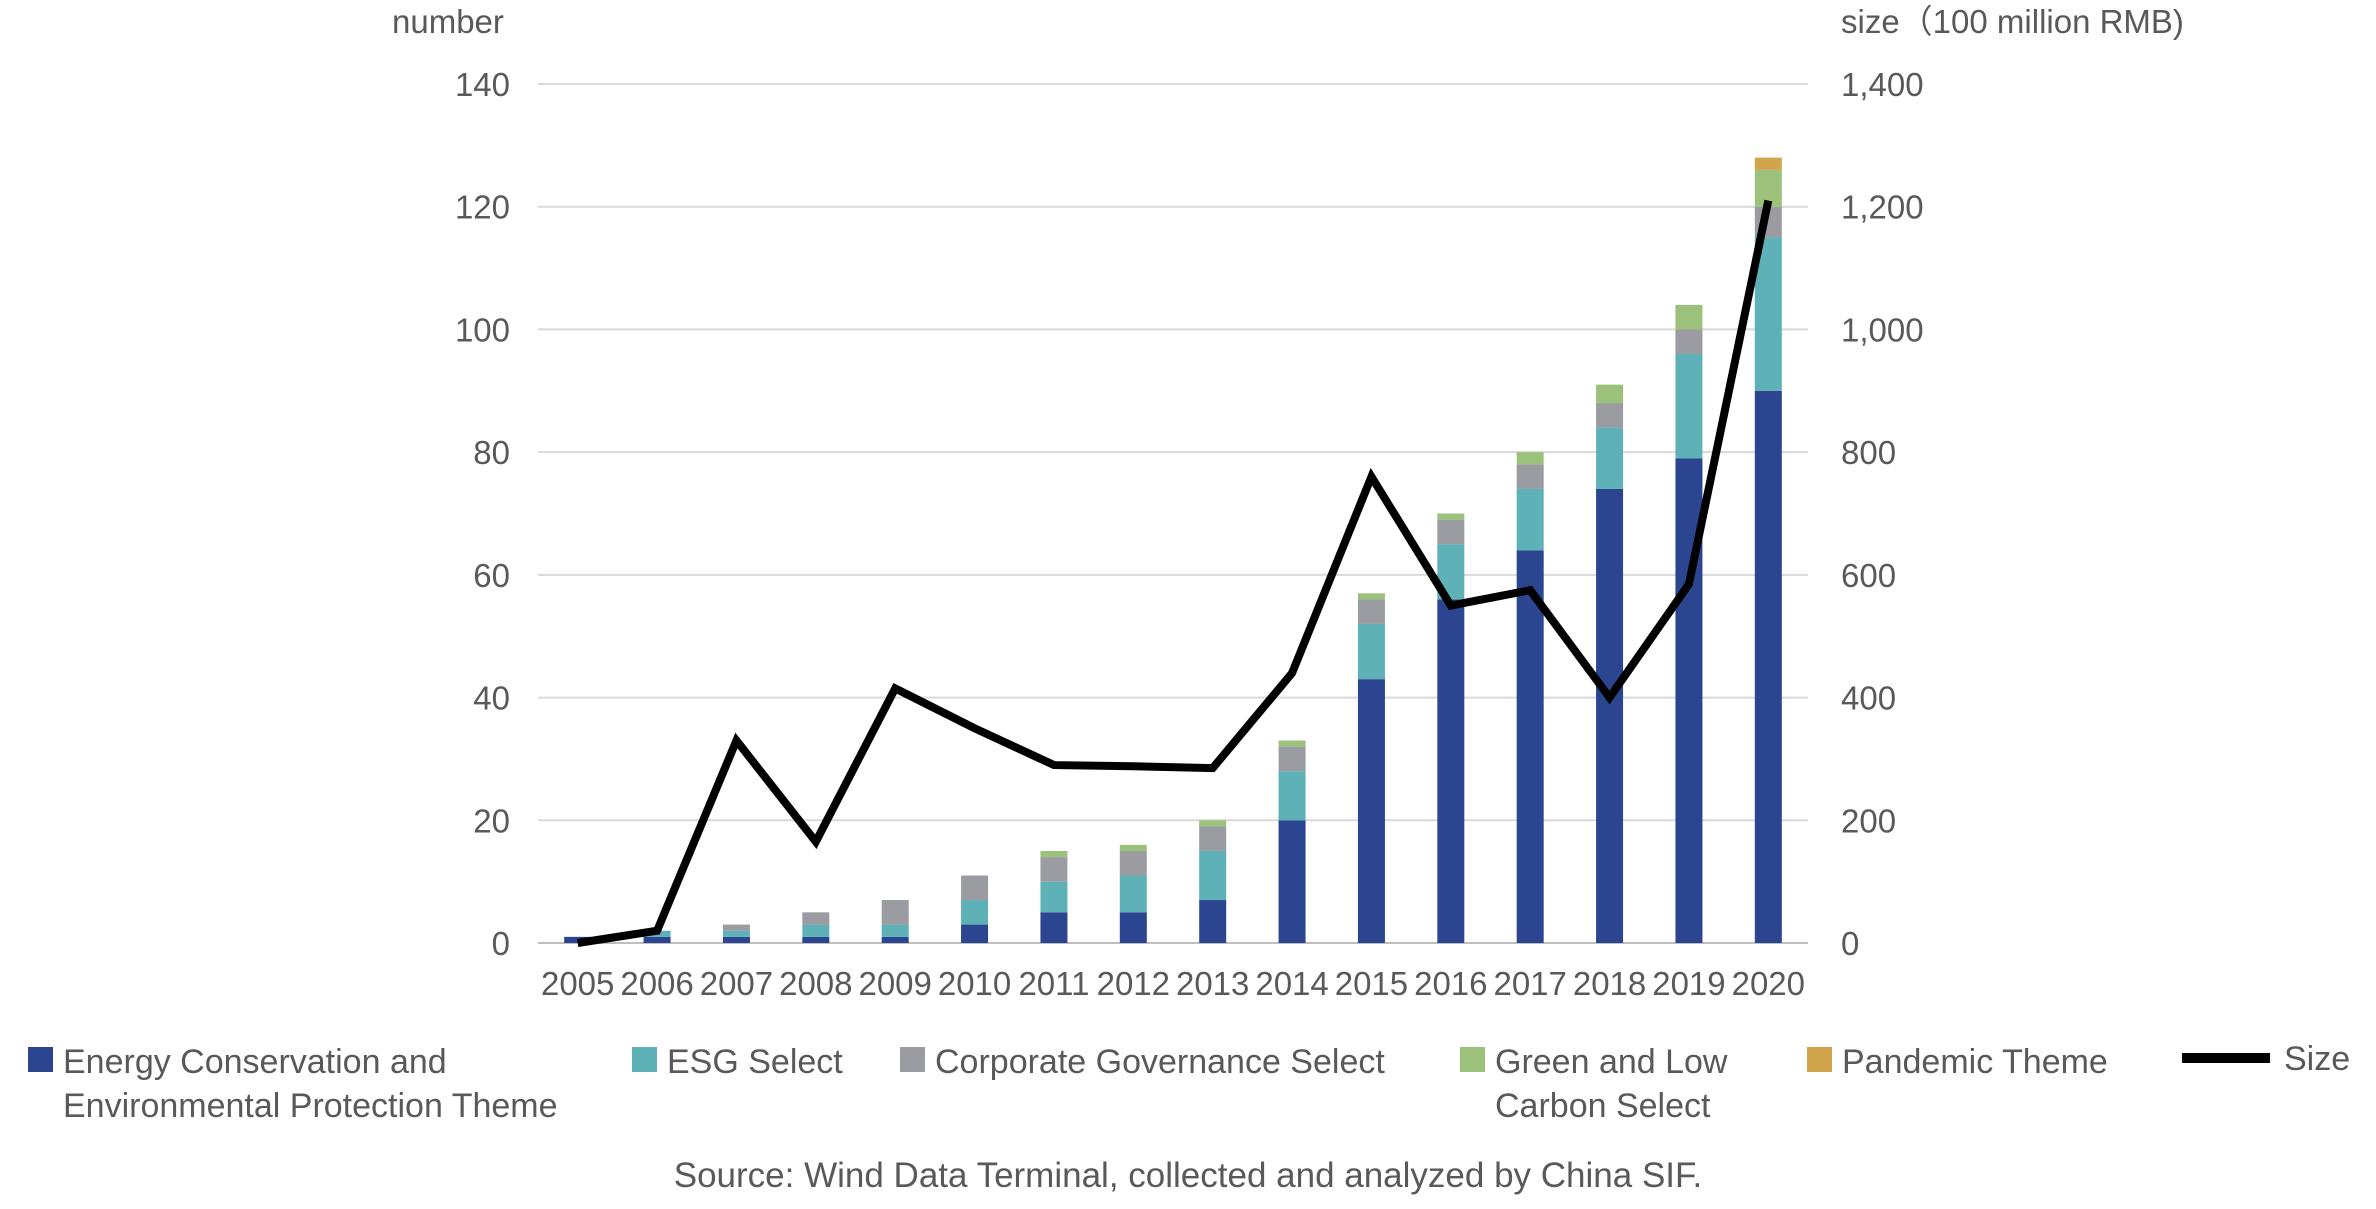 Image resolution: width=2376 pixels, height=1209 pixels. I want to click on bar-corporate-governance-select-2013, so click(1213, 838).